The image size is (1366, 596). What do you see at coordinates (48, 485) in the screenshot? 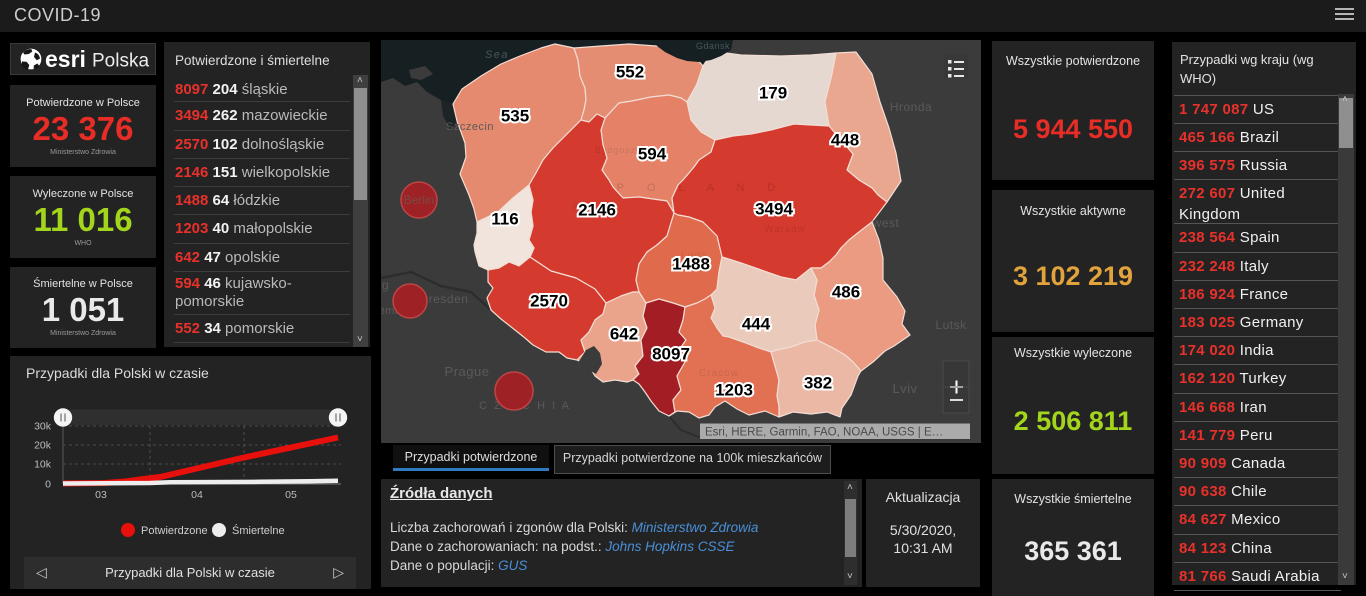
I see `svg-text: 0` at bounding box center [48, 485].